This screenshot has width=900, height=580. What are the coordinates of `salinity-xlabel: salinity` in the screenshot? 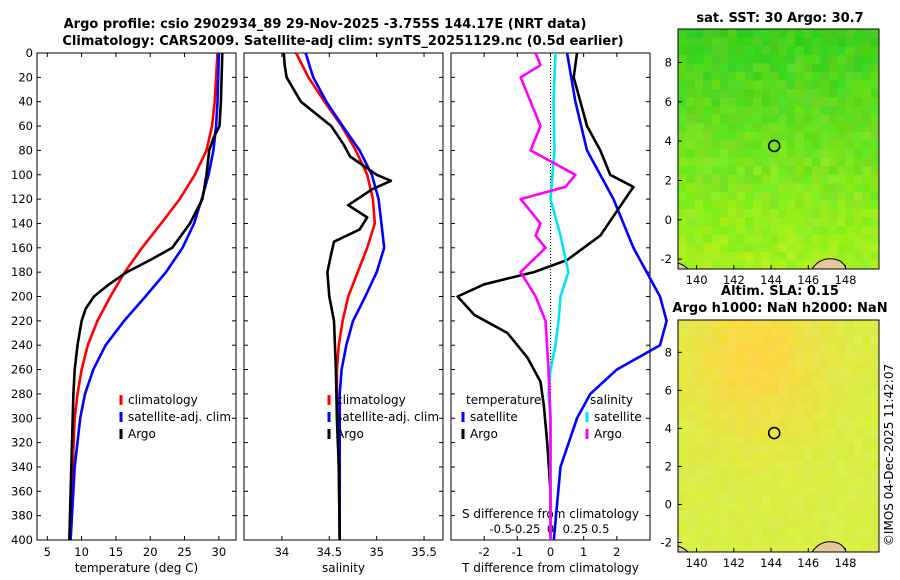 It's located at (343, 568).